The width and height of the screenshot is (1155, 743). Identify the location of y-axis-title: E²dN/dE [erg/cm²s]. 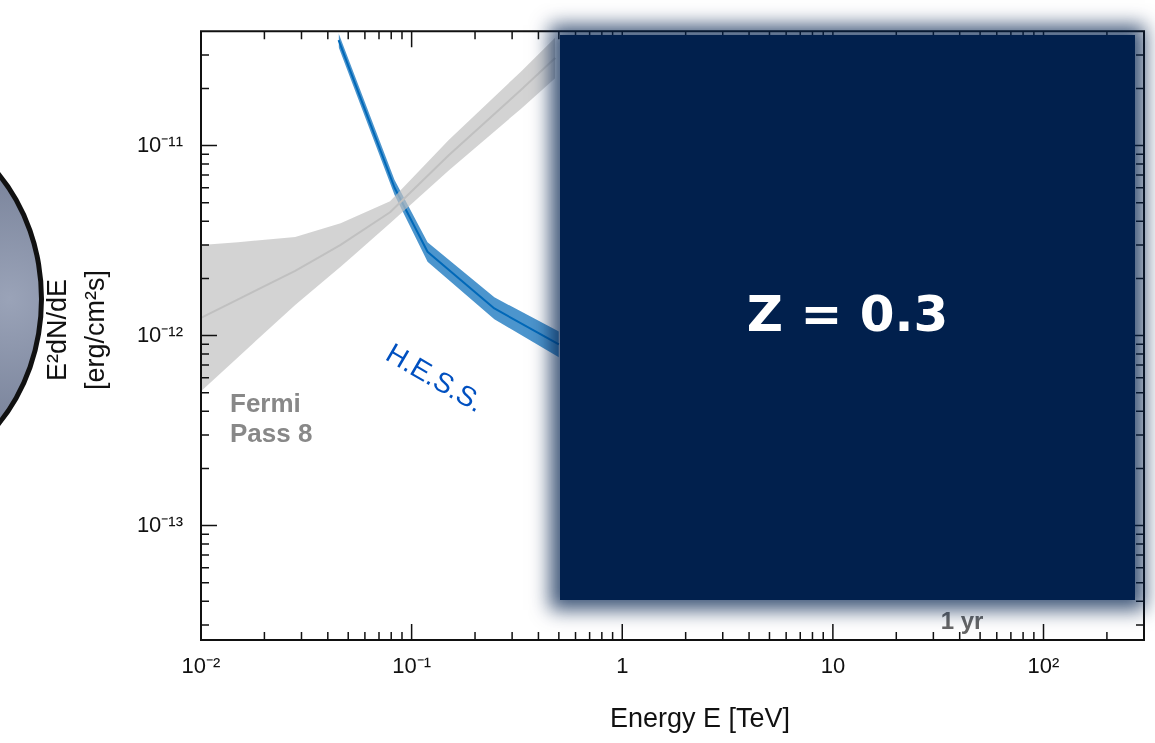
(76, 330).